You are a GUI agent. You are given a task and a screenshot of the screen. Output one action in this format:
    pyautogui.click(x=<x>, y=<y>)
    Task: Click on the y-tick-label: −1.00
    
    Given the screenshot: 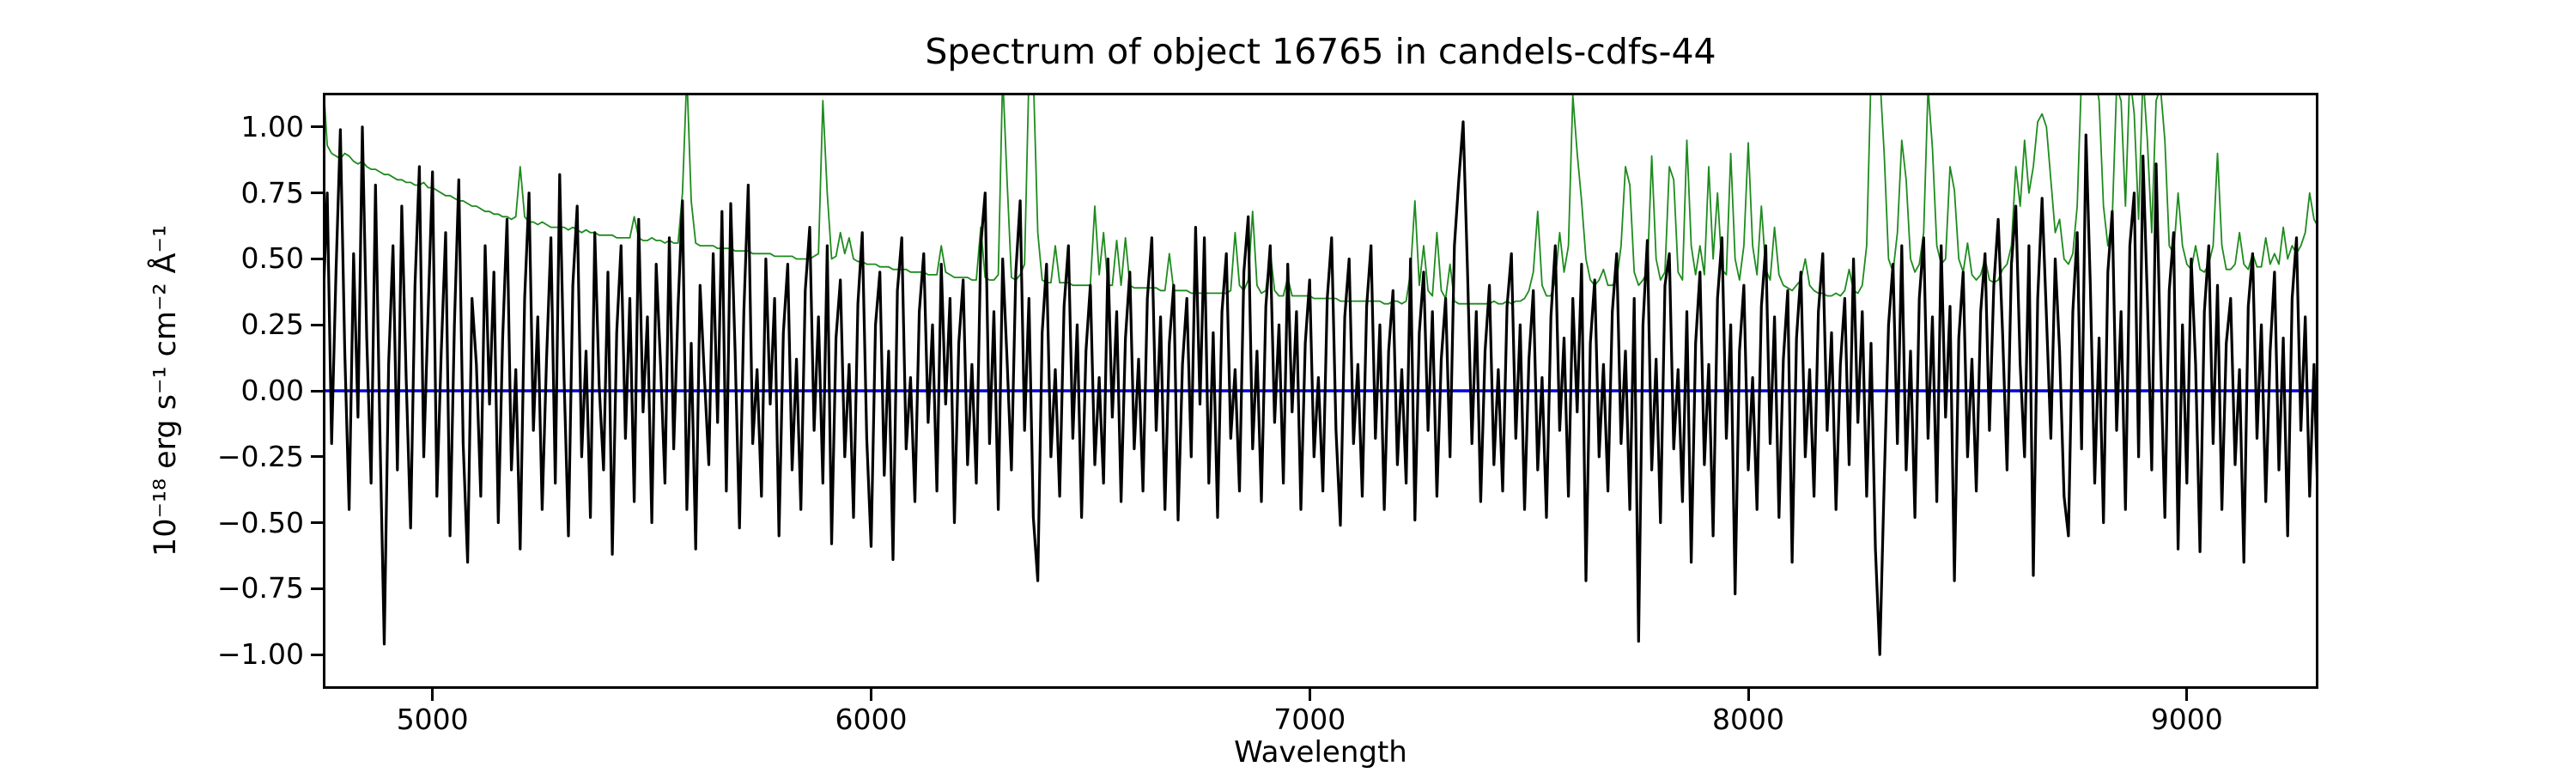 What is the action you would take?
    pyautogui.click(x=260, y=654)
    